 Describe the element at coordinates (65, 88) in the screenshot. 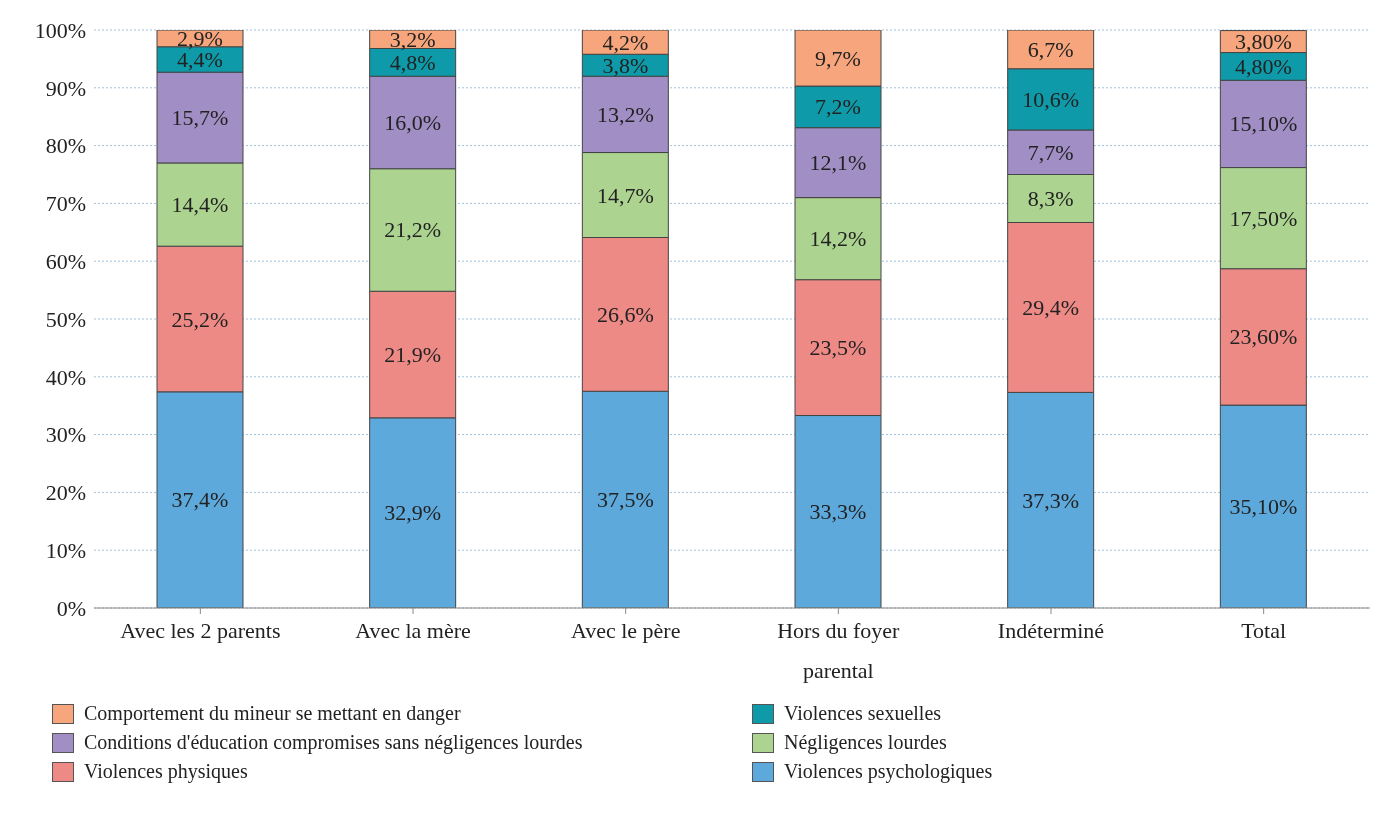

I see `y-tick-label: 90%` at that location.